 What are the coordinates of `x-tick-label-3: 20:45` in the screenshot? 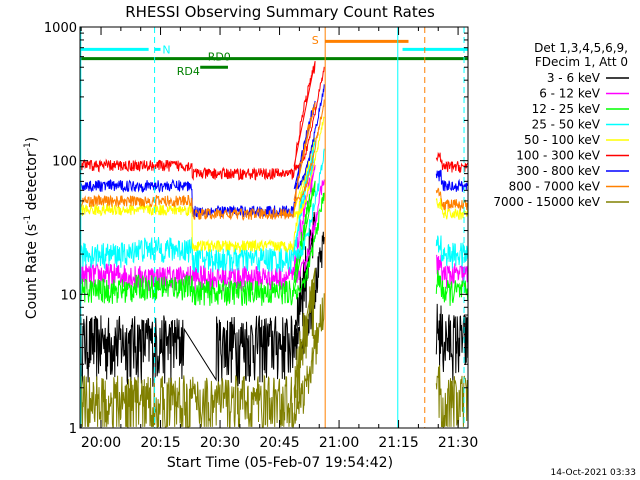 It's located at (279, 443).